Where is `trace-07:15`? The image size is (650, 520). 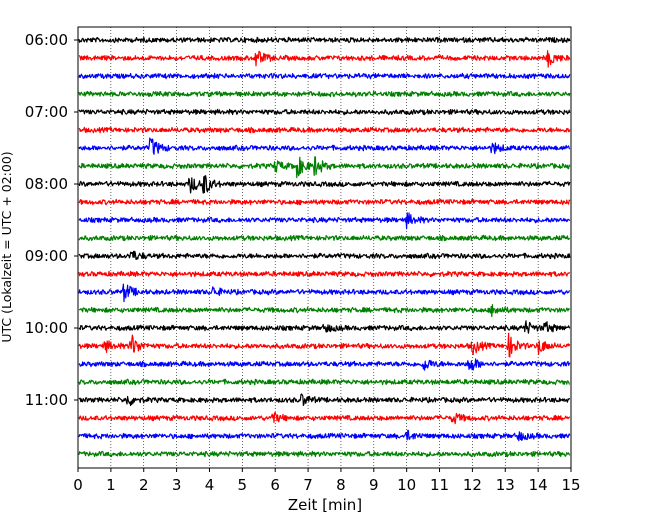
trace-07:15 is located at coordinates (324, 130).